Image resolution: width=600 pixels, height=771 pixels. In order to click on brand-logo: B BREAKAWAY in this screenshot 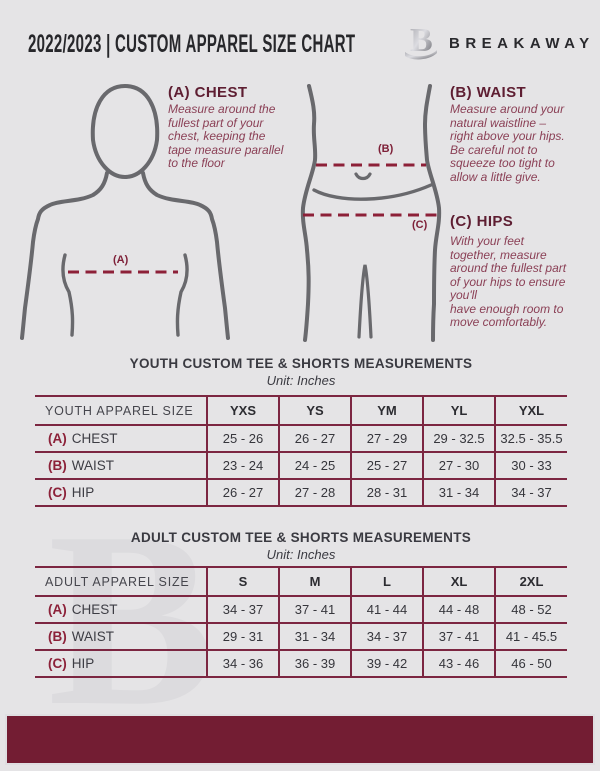, I will do `click(499, 41)`.